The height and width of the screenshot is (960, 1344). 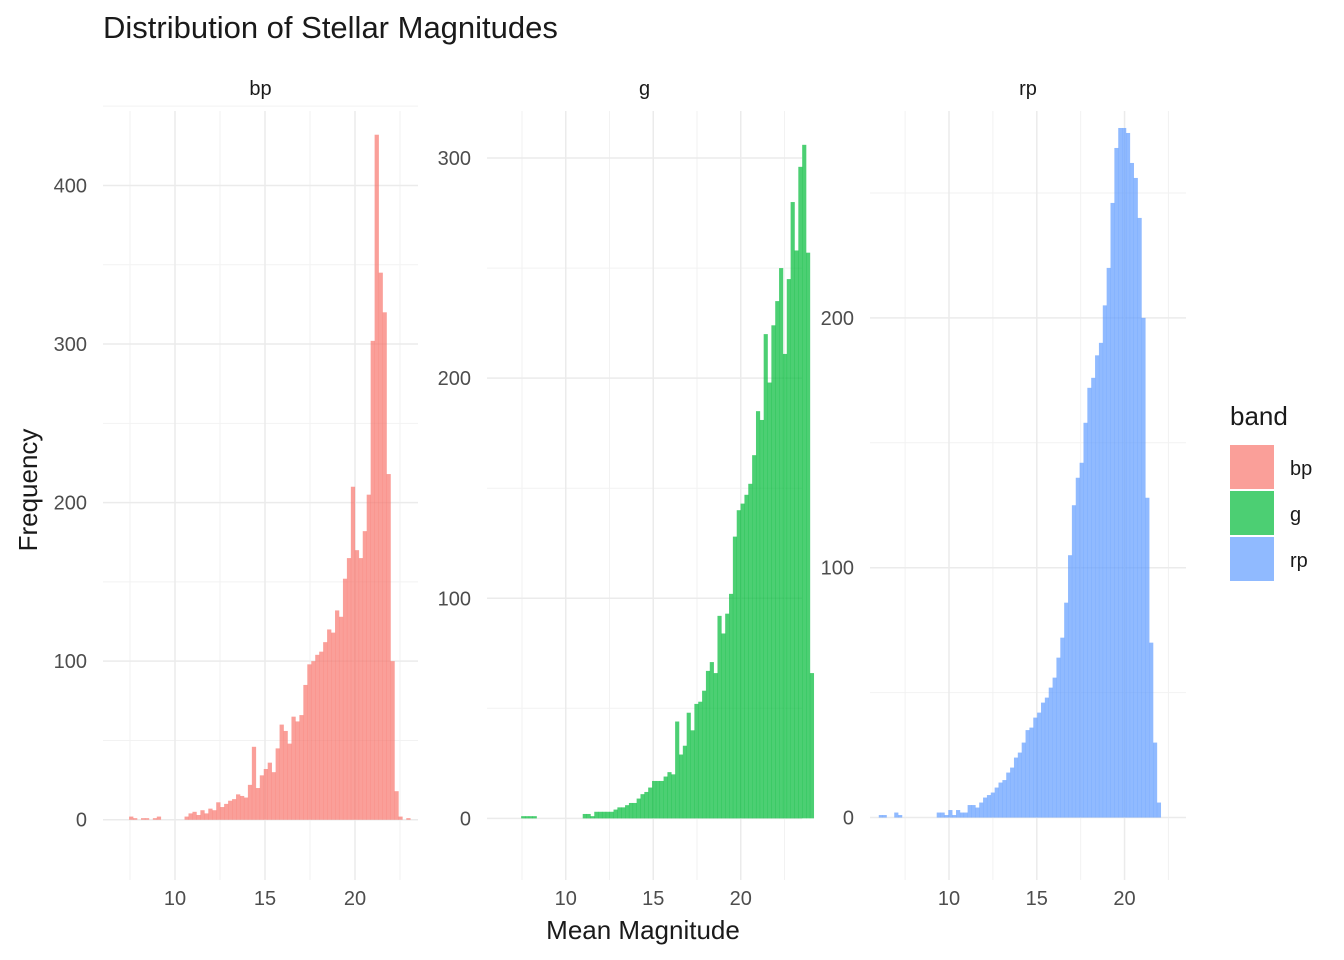 I want to click on legend-key-g, so click(x=1252, y=513).